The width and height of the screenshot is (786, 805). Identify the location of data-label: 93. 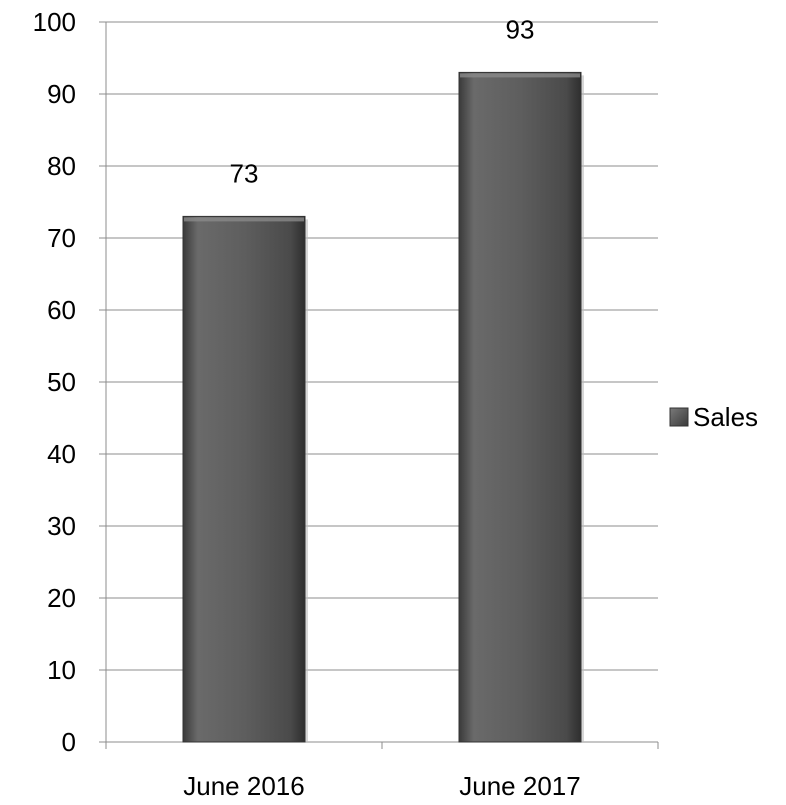
(520, 29).